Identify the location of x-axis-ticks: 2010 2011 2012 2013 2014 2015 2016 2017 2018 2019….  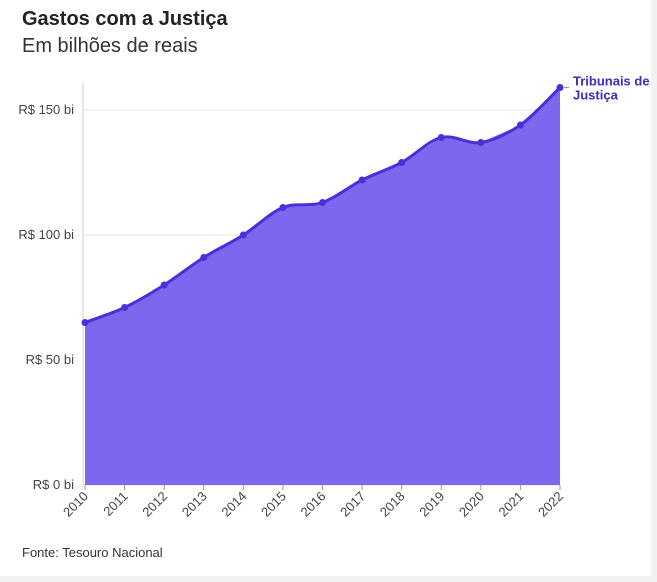
(313, 502).